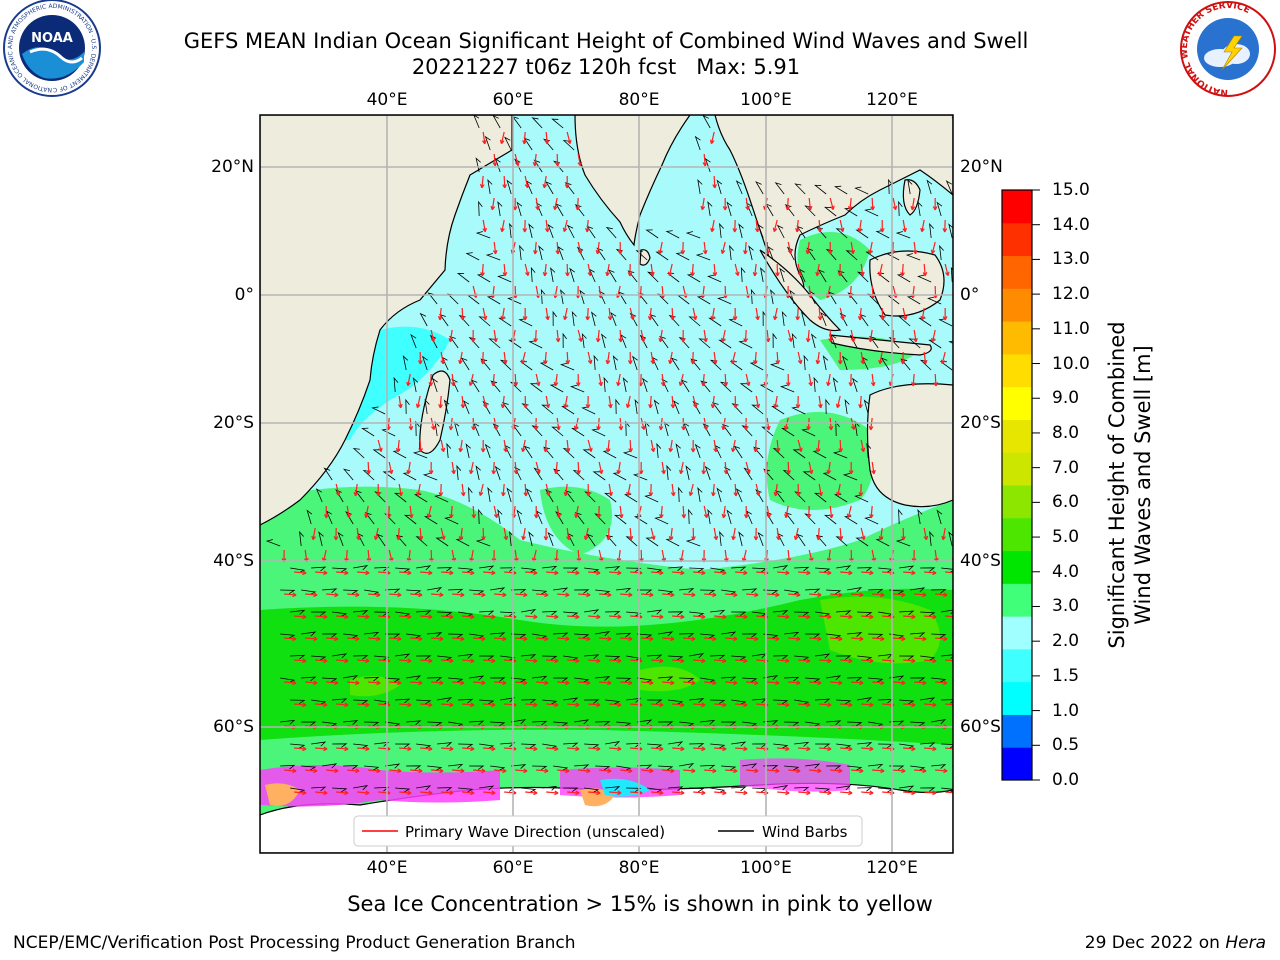 This screenshot has height=960, width=1280. What do you see at coordinates (1143, 485) in the screenshot?
I see `colorbar-label-line2: Wind Waves and Swell [m]` at bounding box center [1143, 485].